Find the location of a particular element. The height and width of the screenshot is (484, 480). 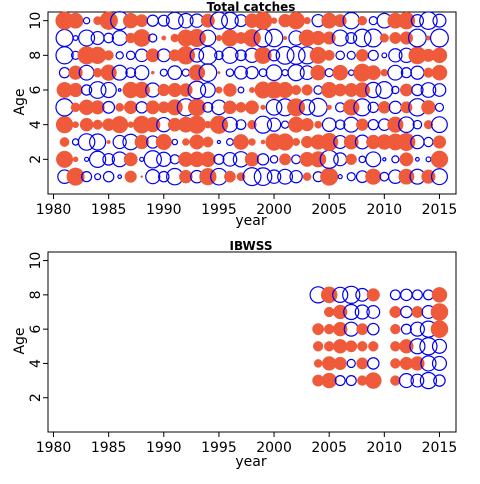

x-tick-label: 2010 is located at coordinates (385, 210).